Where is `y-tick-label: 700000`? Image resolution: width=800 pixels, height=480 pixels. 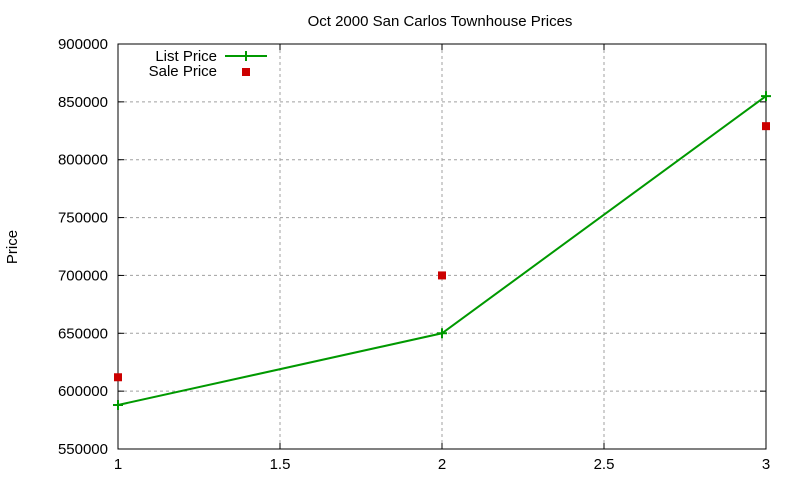
y-tick-label: 700000 is located at coordinates (83, 275).